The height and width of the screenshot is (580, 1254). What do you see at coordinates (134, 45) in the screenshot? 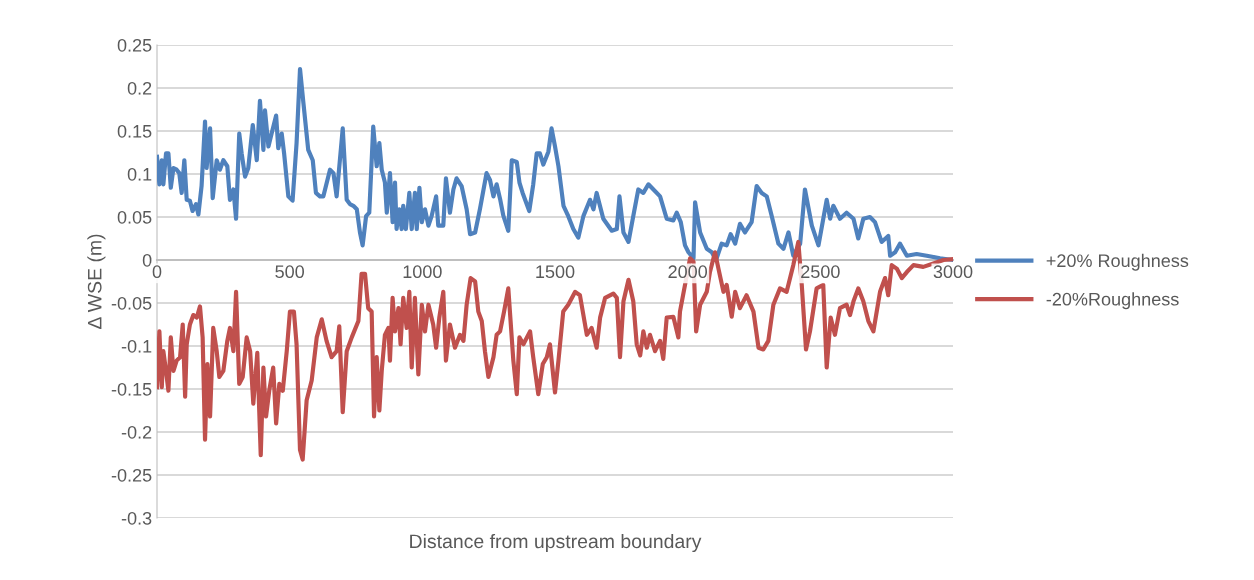
I see `y-tick-label: 0.25` at bounding box center [134, 45].